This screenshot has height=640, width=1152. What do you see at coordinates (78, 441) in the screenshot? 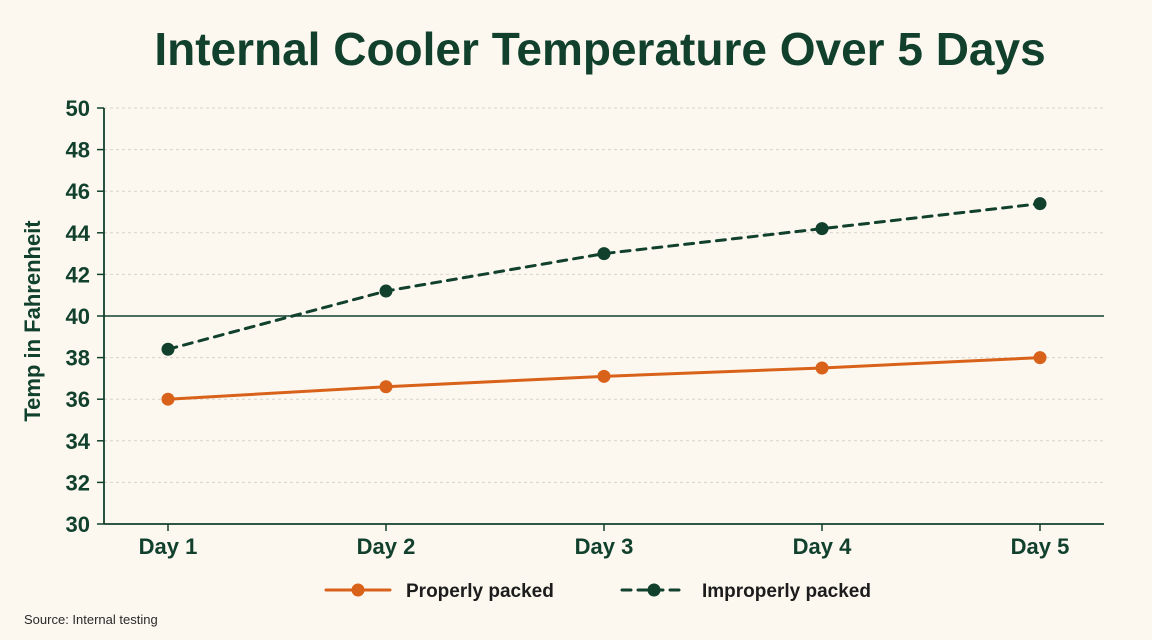
I see `y-tick-label: 34` at bounding box center [78, 441].